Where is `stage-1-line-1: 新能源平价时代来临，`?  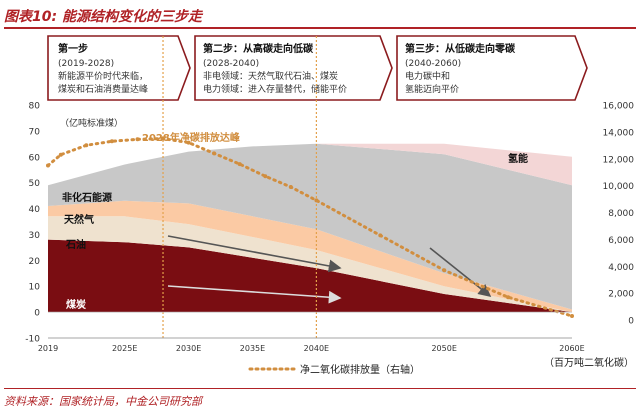
stage-1-line-1: 新能源平价时代来临， is located at coordinates (103, 76).